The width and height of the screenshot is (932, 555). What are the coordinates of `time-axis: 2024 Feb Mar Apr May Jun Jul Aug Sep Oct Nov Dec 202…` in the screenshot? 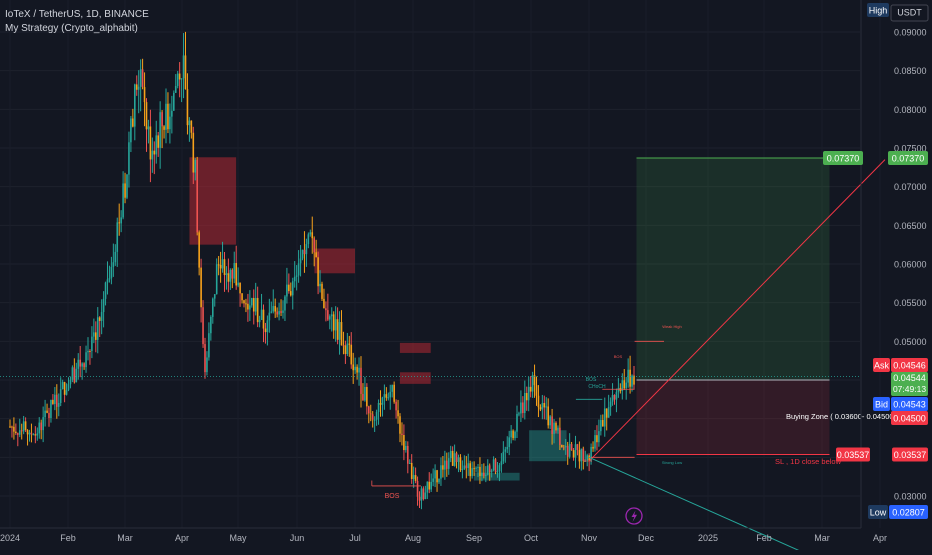 It's located at (443, 535).